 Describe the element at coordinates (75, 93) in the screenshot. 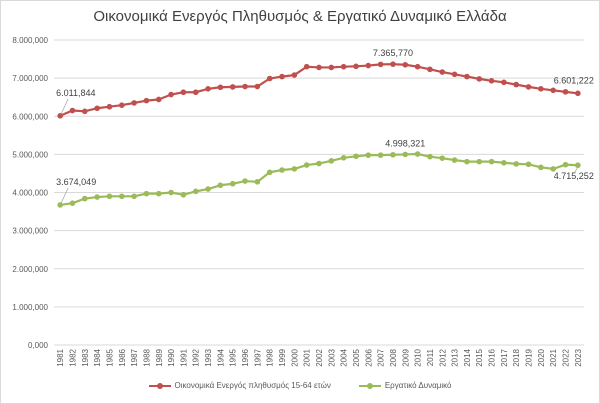

I see `data-label: 6.011,844` at that location.